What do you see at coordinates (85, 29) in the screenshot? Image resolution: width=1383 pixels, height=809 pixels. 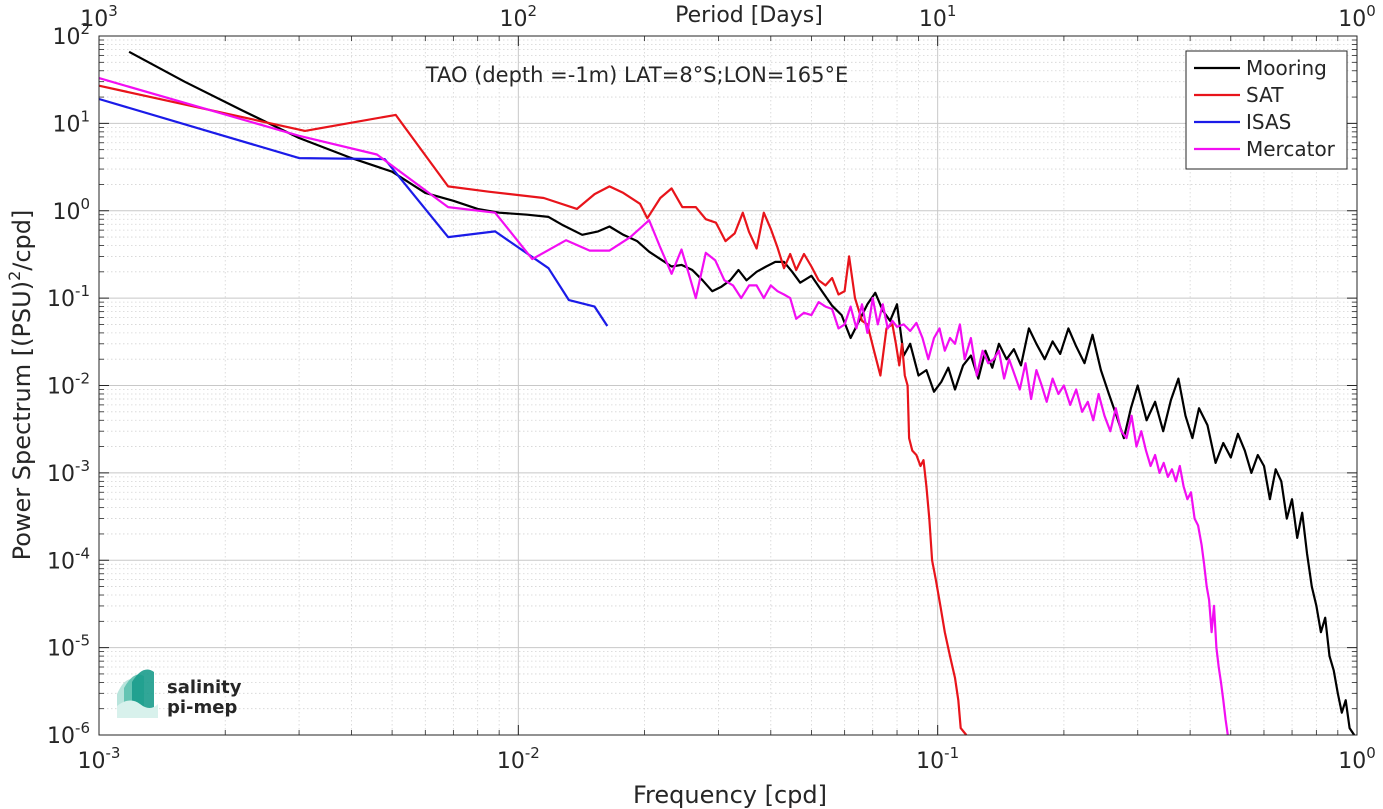 I see `y-tick-label-exponent: 2` at bounding box center [85, 29].